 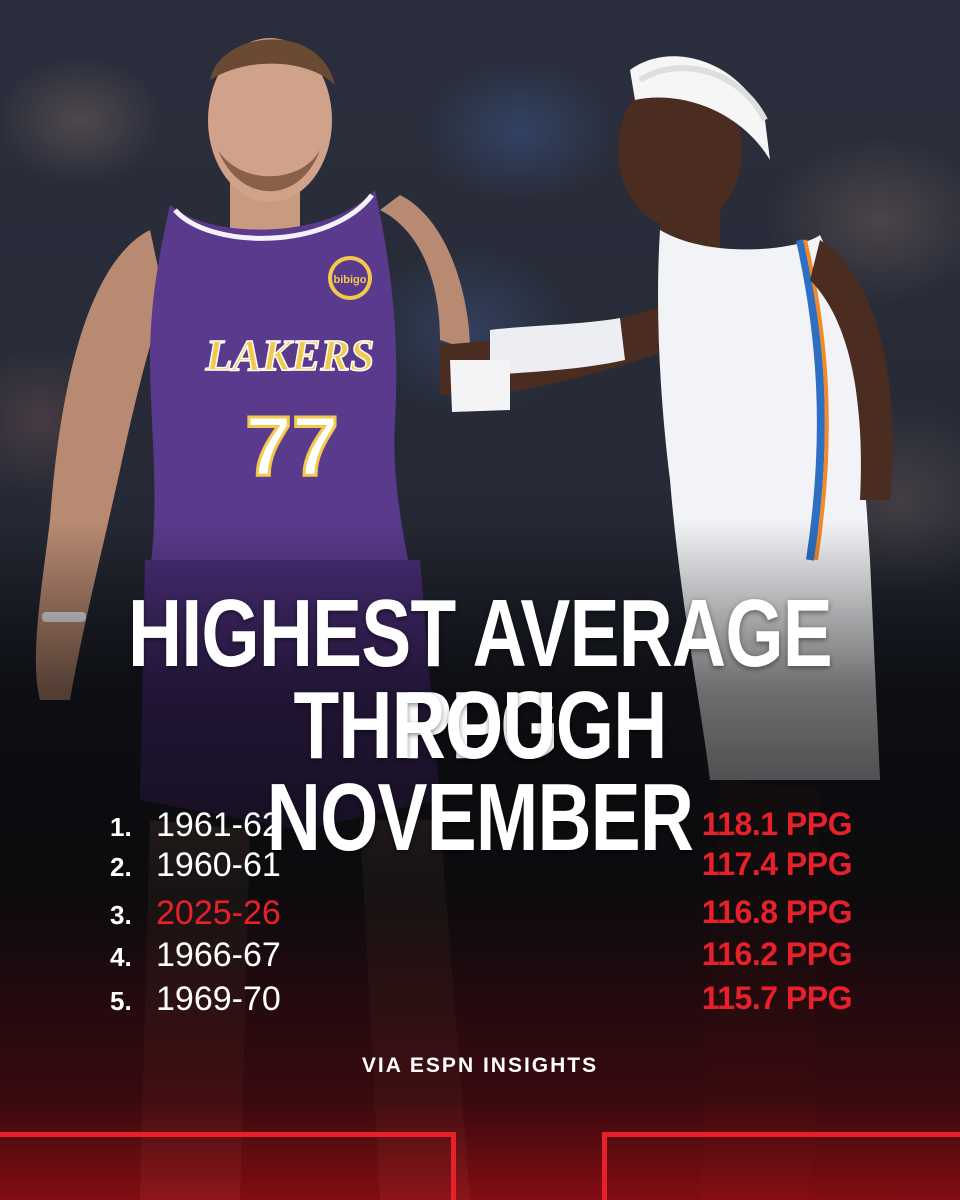 I want to click on frame-line-right-horizontal, so click(x=781, y=1134).